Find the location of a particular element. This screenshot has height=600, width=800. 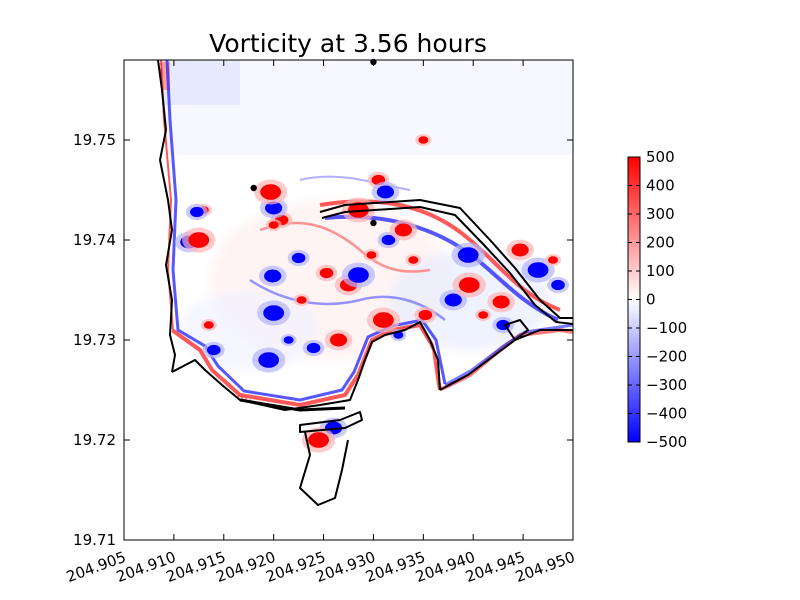

southern-jetty is located at coordinates (331, 422).